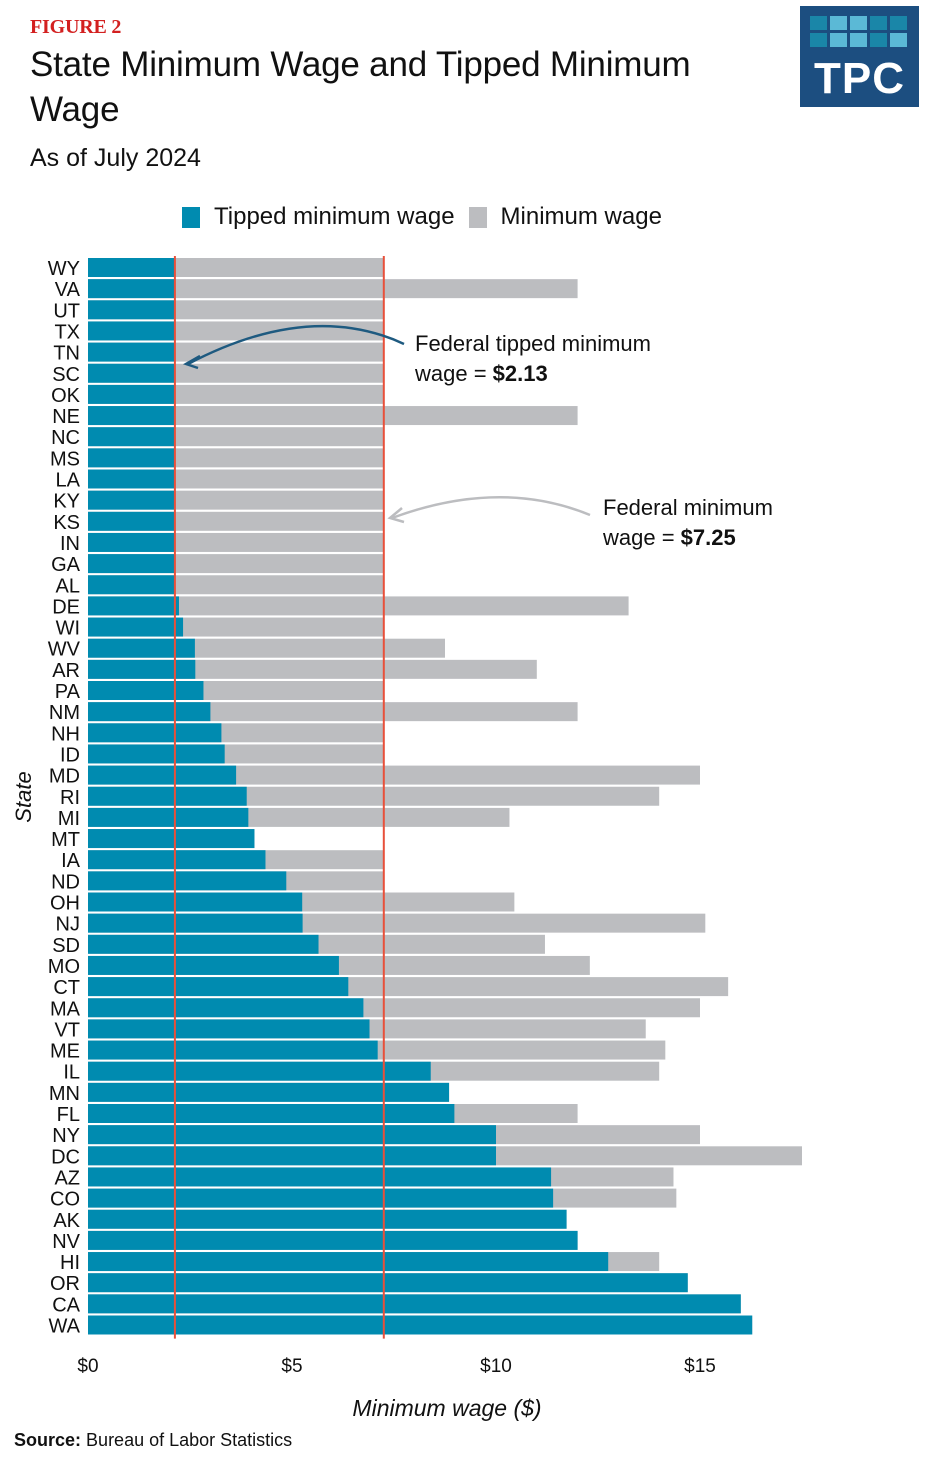  I want to click on bar-tipped-wage-al, so click(131, 585).